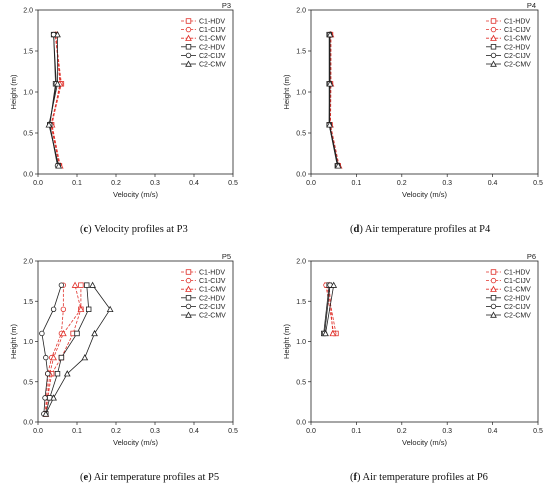 Image resolution: width=550 pixels, height=489 pixels. I want to click on panel-title: P3, so click(226, 5).